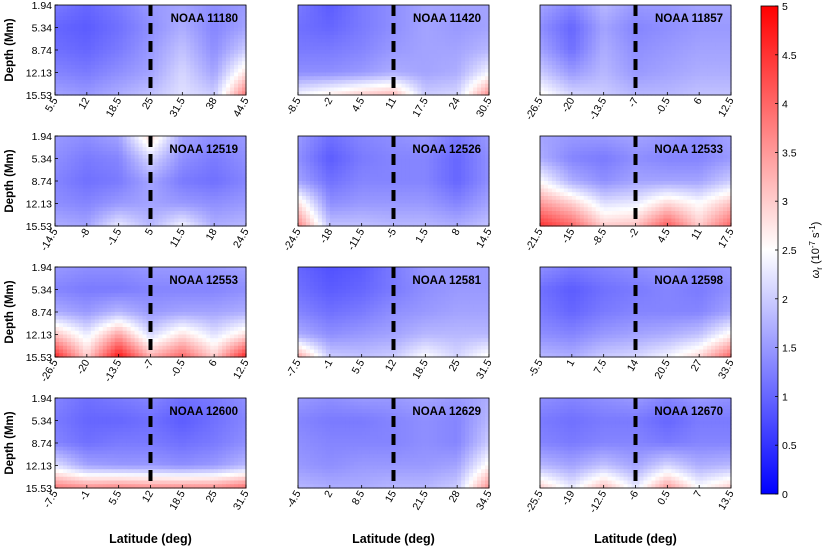  Describe the element at coordinates (294, 106) in the screenshot. I see `x-tick-label: -8.5` at that location.